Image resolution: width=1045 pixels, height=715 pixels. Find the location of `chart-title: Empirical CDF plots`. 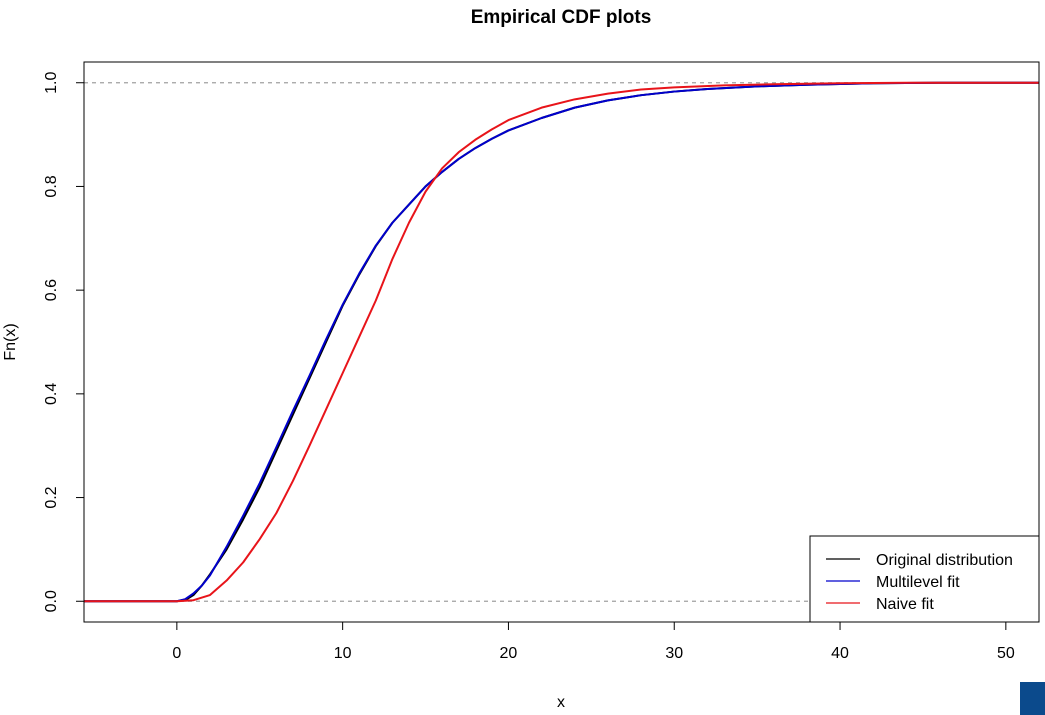

chart-title: Empirical CDF plots is located at coordinates (561, 17).